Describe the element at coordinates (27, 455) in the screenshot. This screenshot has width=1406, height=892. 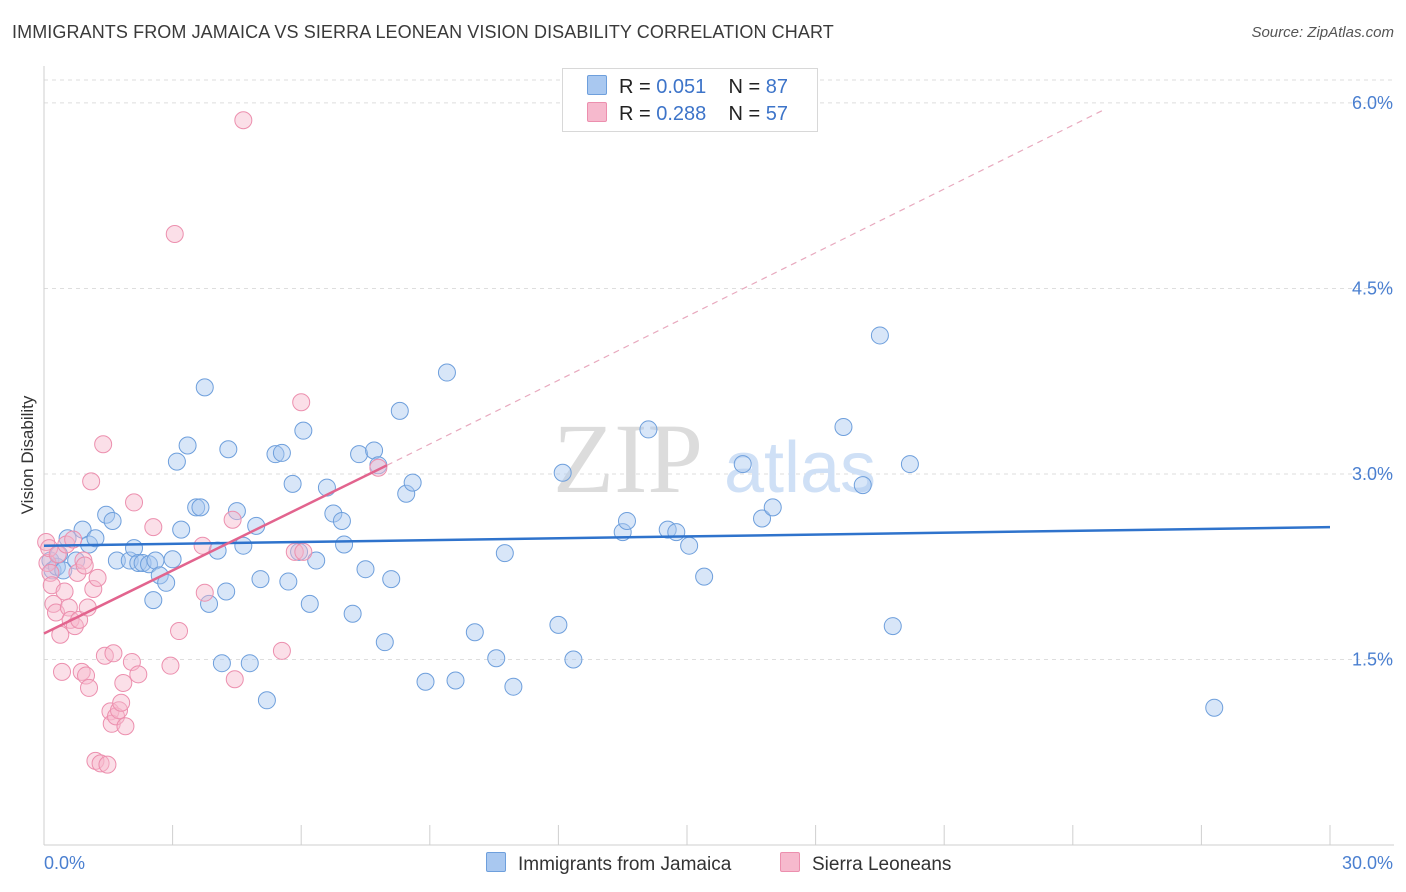
I see `y-axis-label: Vision Disability` at that location.